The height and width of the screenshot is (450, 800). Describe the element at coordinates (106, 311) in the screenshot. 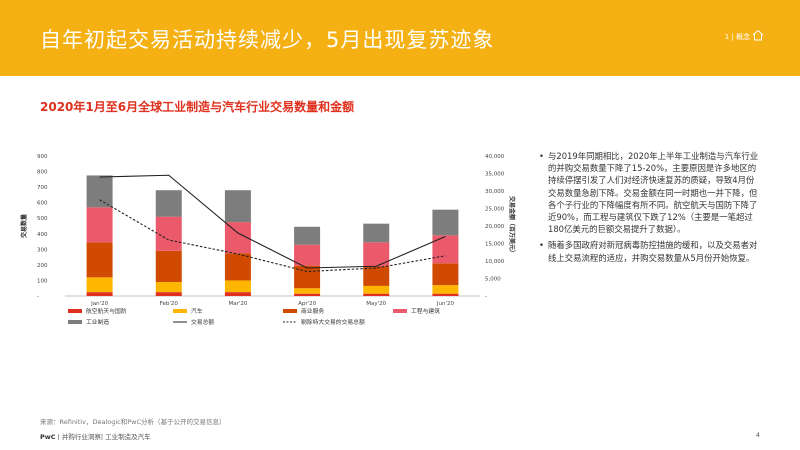

I see `legend-label: 航空航天与国防` at that location.